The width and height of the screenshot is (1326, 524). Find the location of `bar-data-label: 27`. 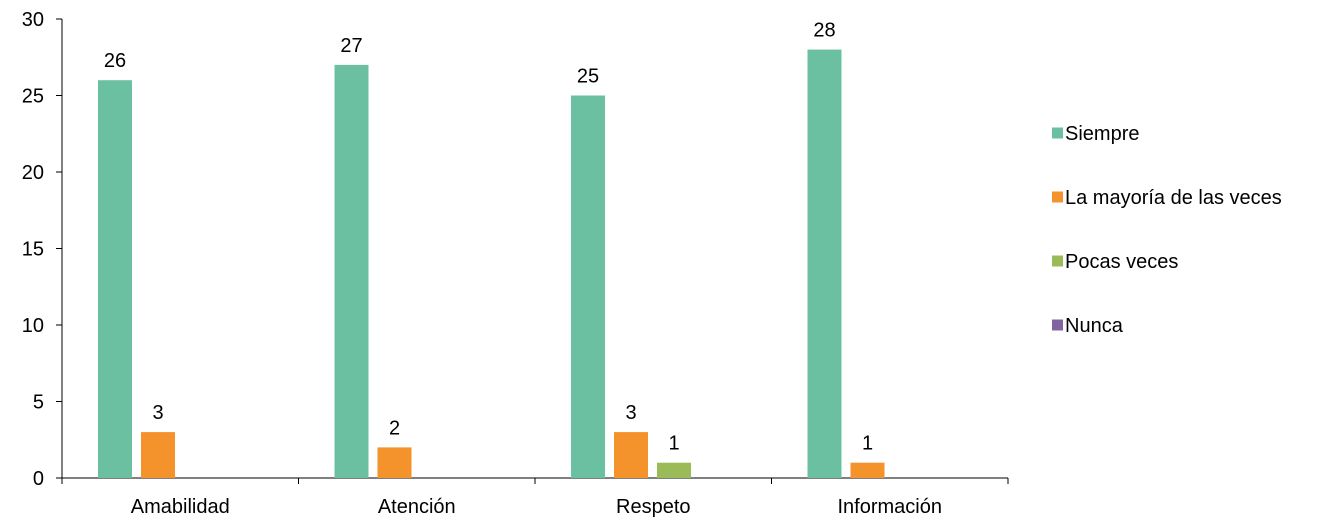

bar-data-label: 27 is located at coordinates (351, 46).